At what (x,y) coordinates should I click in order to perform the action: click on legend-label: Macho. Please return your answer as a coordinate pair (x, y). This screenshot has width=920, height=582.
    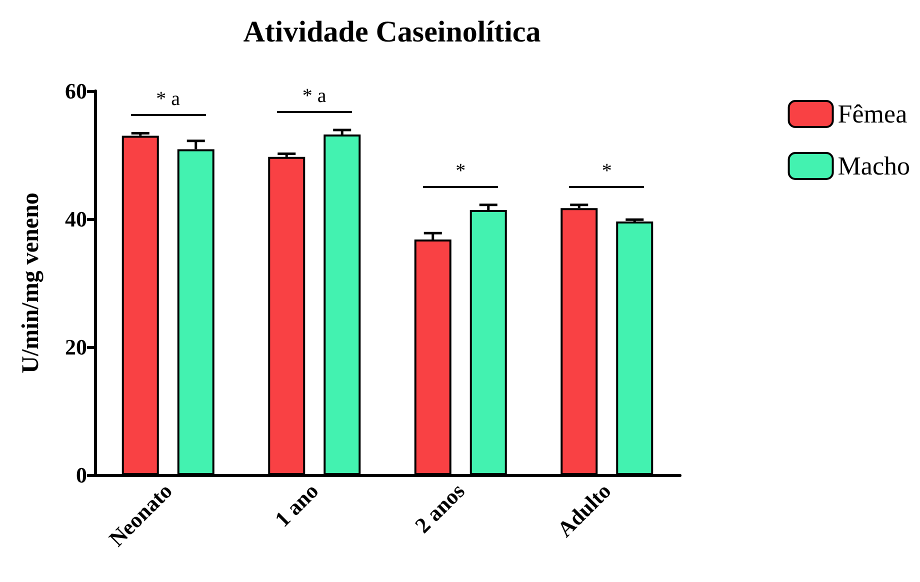
    Looking at the image, I should click on (874, 166).